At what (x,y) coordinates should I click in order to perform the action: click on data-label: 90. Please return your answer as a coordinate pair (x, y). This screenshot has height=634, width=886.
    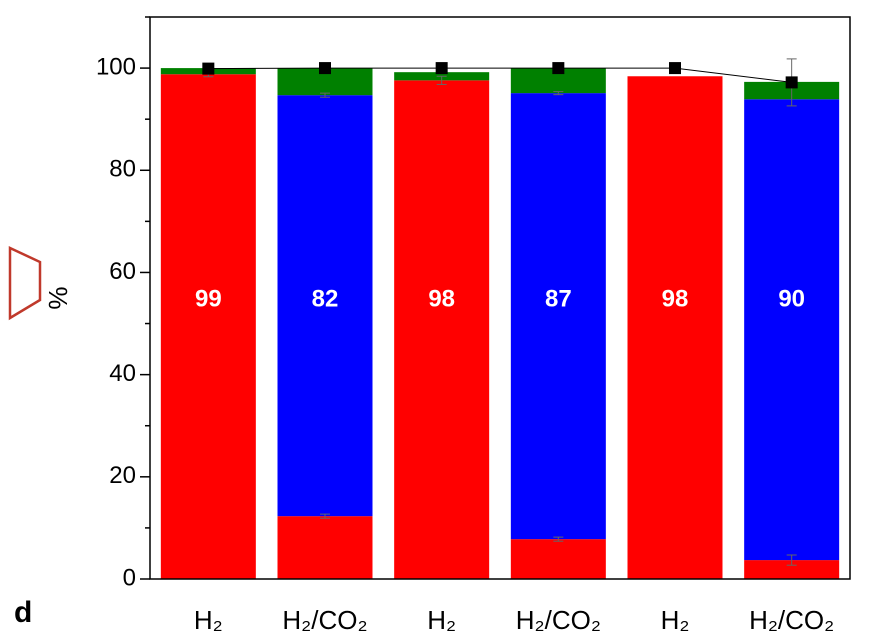
    Looking at the image, I should click on (791, 298).